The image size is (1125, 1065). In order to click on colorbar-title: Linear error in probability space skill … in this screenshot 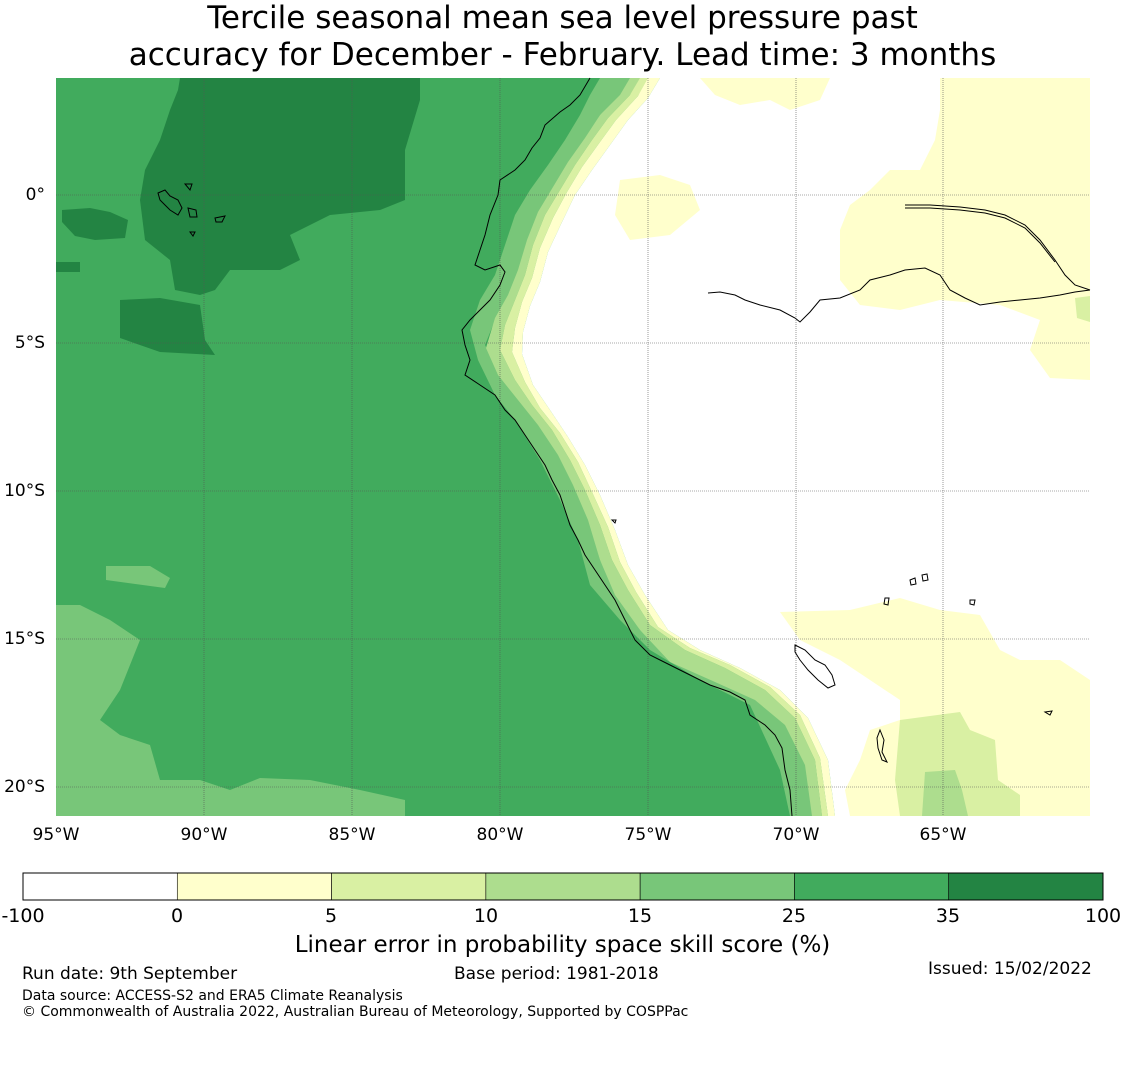, I will do `click(562, 945)`.